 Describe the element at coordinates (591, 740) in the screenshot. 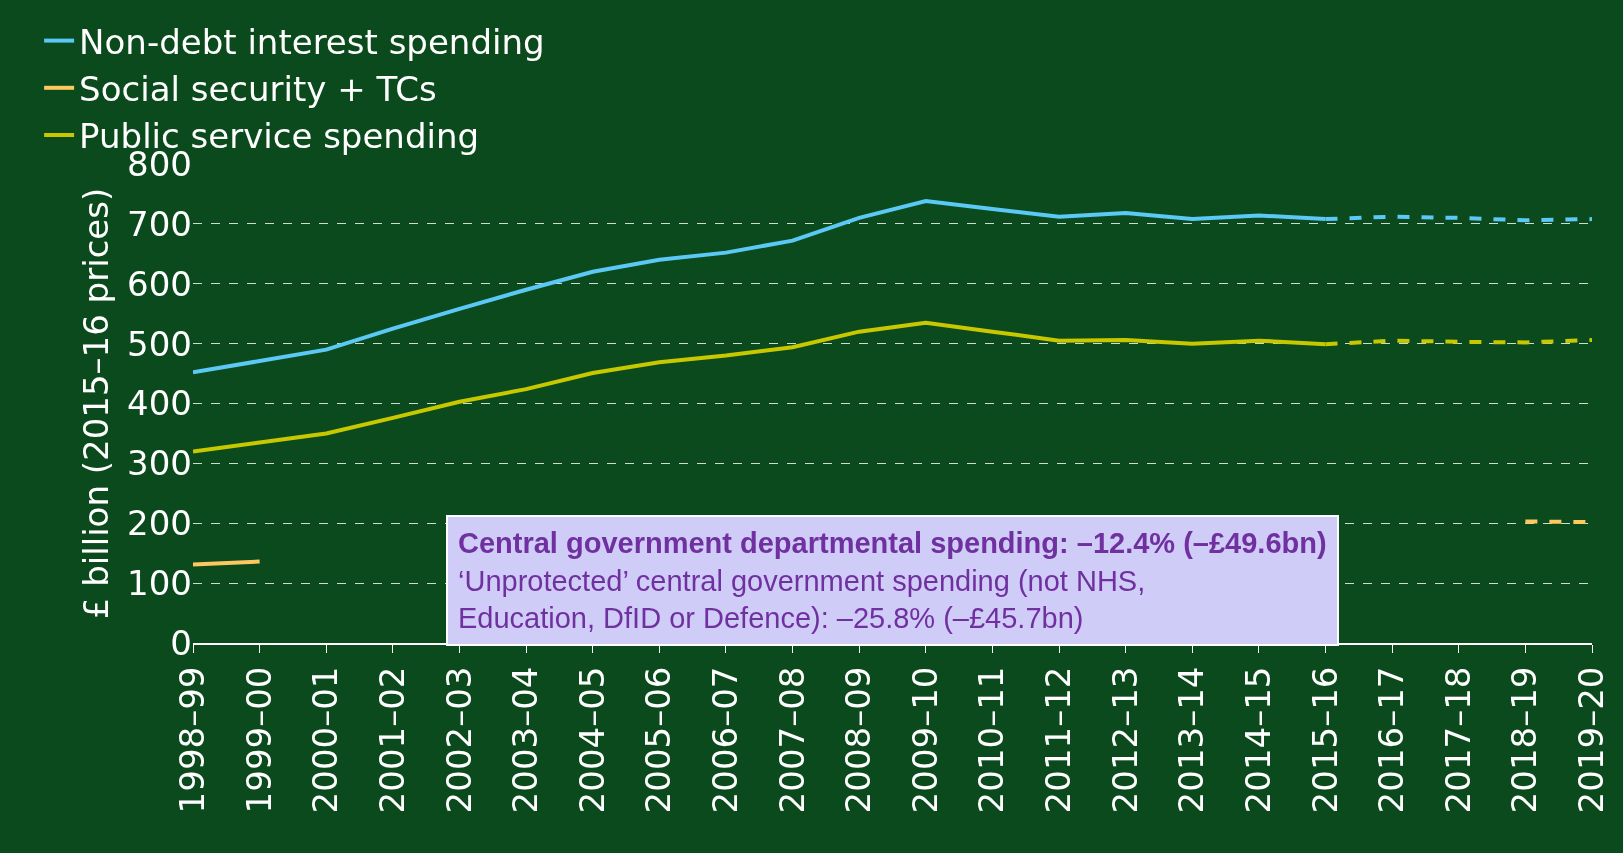

I see `x-tick-label: 2004–05` at that location.